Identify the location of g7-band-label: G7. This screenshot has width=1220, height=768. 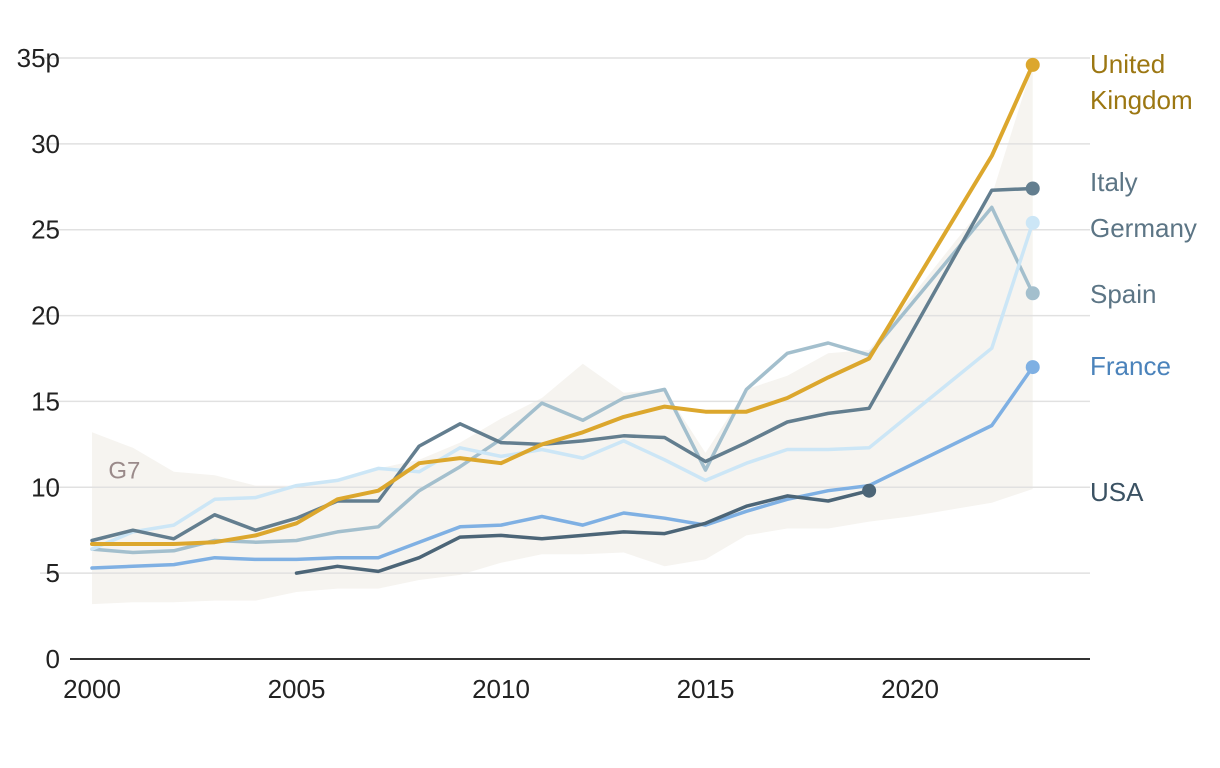
(124, 471).